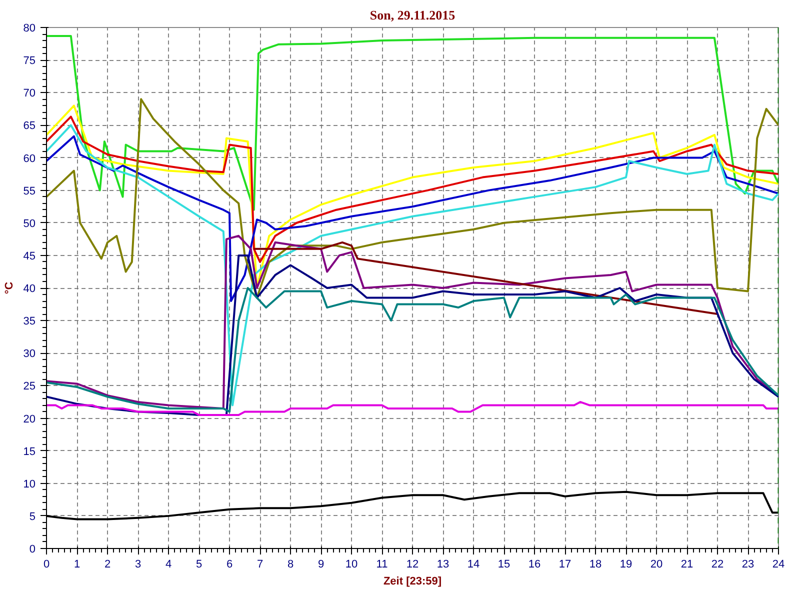  What do you see at coordinates (29, 126) in the screenshot?
I see `y-tick-label: 65` at bounding box center [29, 126].